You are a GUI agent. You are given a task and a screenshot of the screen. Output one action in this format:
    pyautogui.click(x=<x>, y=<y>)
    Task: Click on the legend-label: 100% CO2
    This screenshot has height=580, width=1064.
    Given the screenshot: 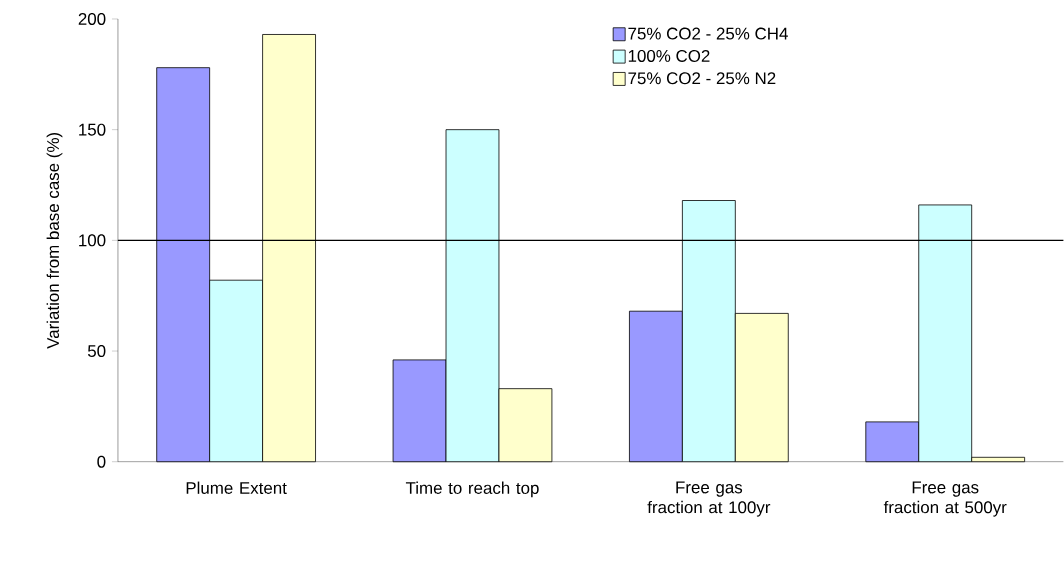 What is the action you would take?
    pyautogui.click(x=669, y=56)
    